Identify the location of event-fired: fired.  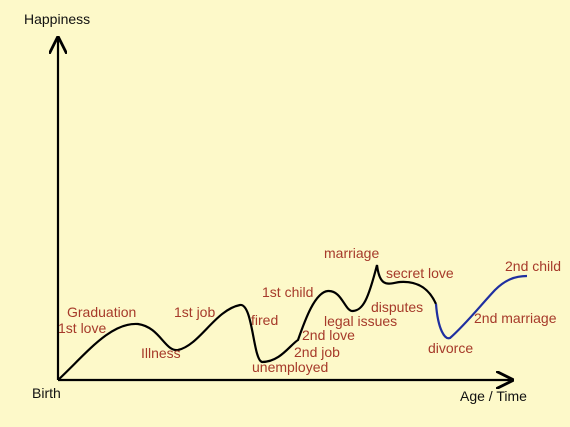
(264, 320).